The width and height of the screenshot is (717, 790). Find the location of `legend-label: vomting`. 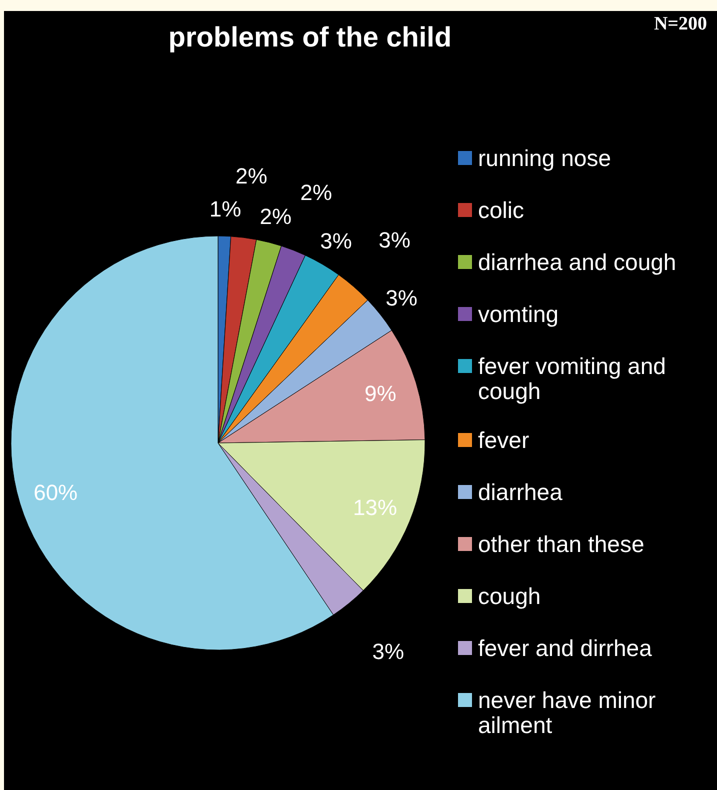

legend-label: vomting is located at coordinates (518, 314).